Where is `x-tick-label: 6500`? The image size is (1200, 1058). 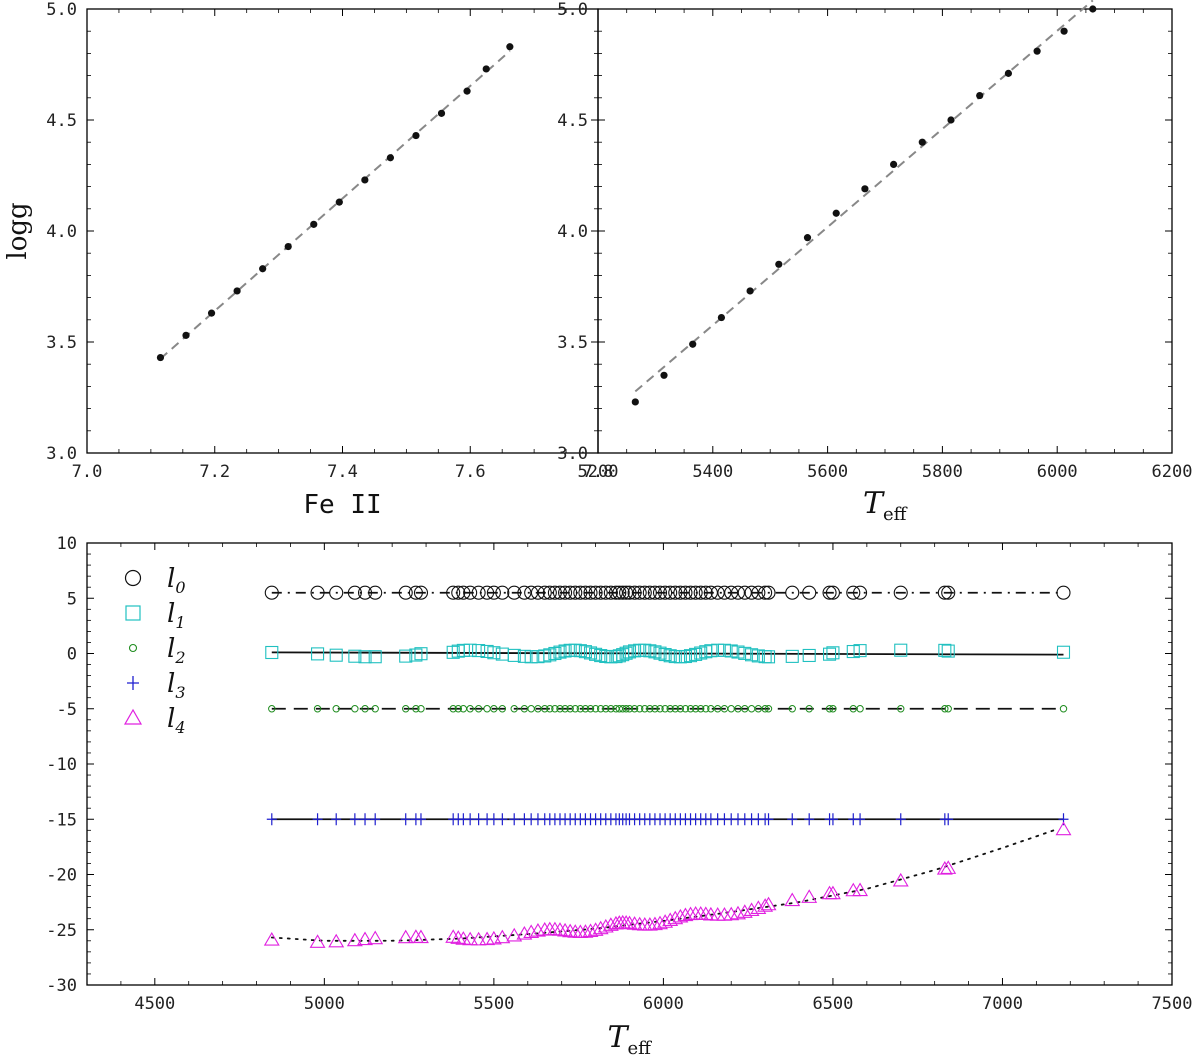
x-tick-label: 6500 is located at coordinates (832, 1004).